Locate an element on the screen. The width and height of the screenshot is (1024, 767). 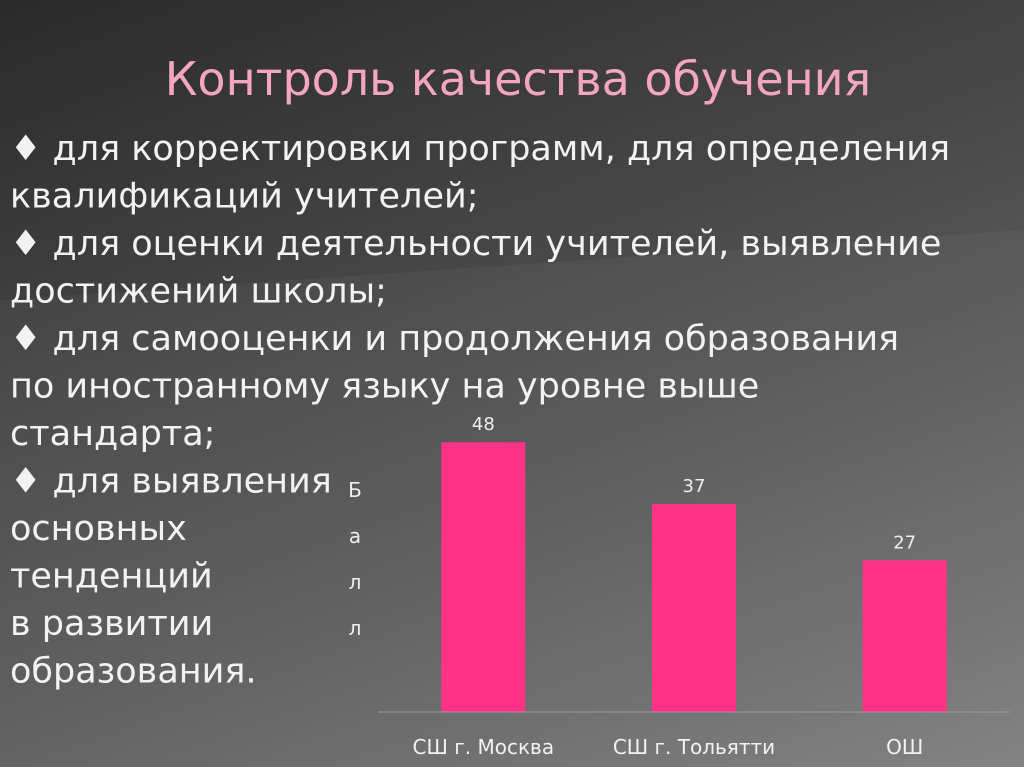
bullet-line: квалификаций учителей; is located at coordinates (244, 197).